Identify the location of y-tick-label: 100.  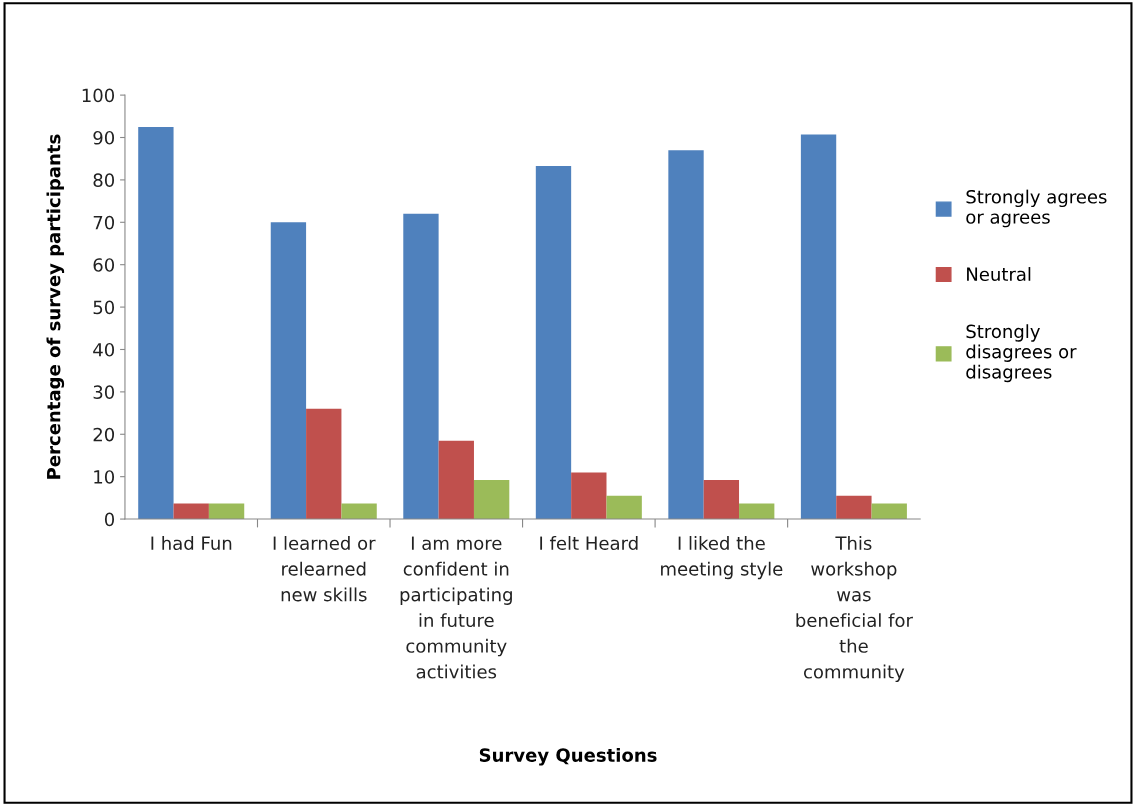
(98, 95).